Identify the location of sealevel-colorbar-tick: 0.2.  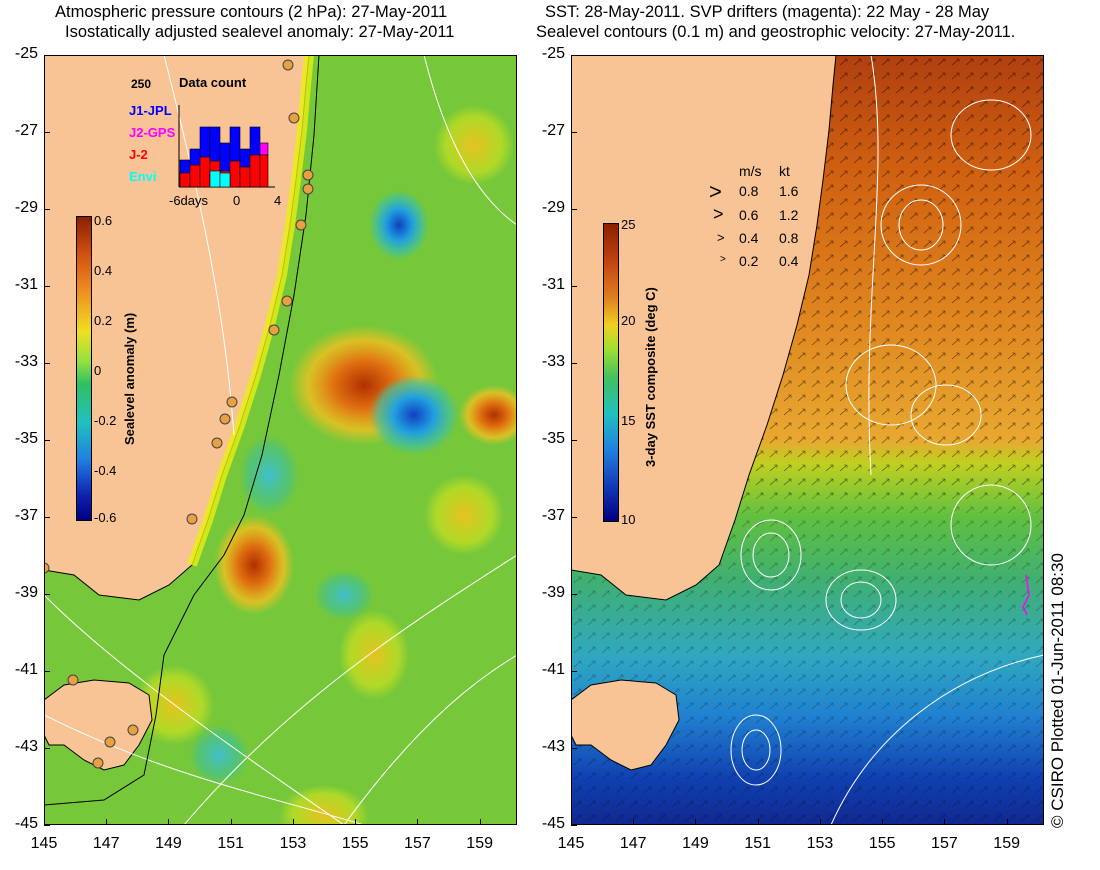
(103, 320).